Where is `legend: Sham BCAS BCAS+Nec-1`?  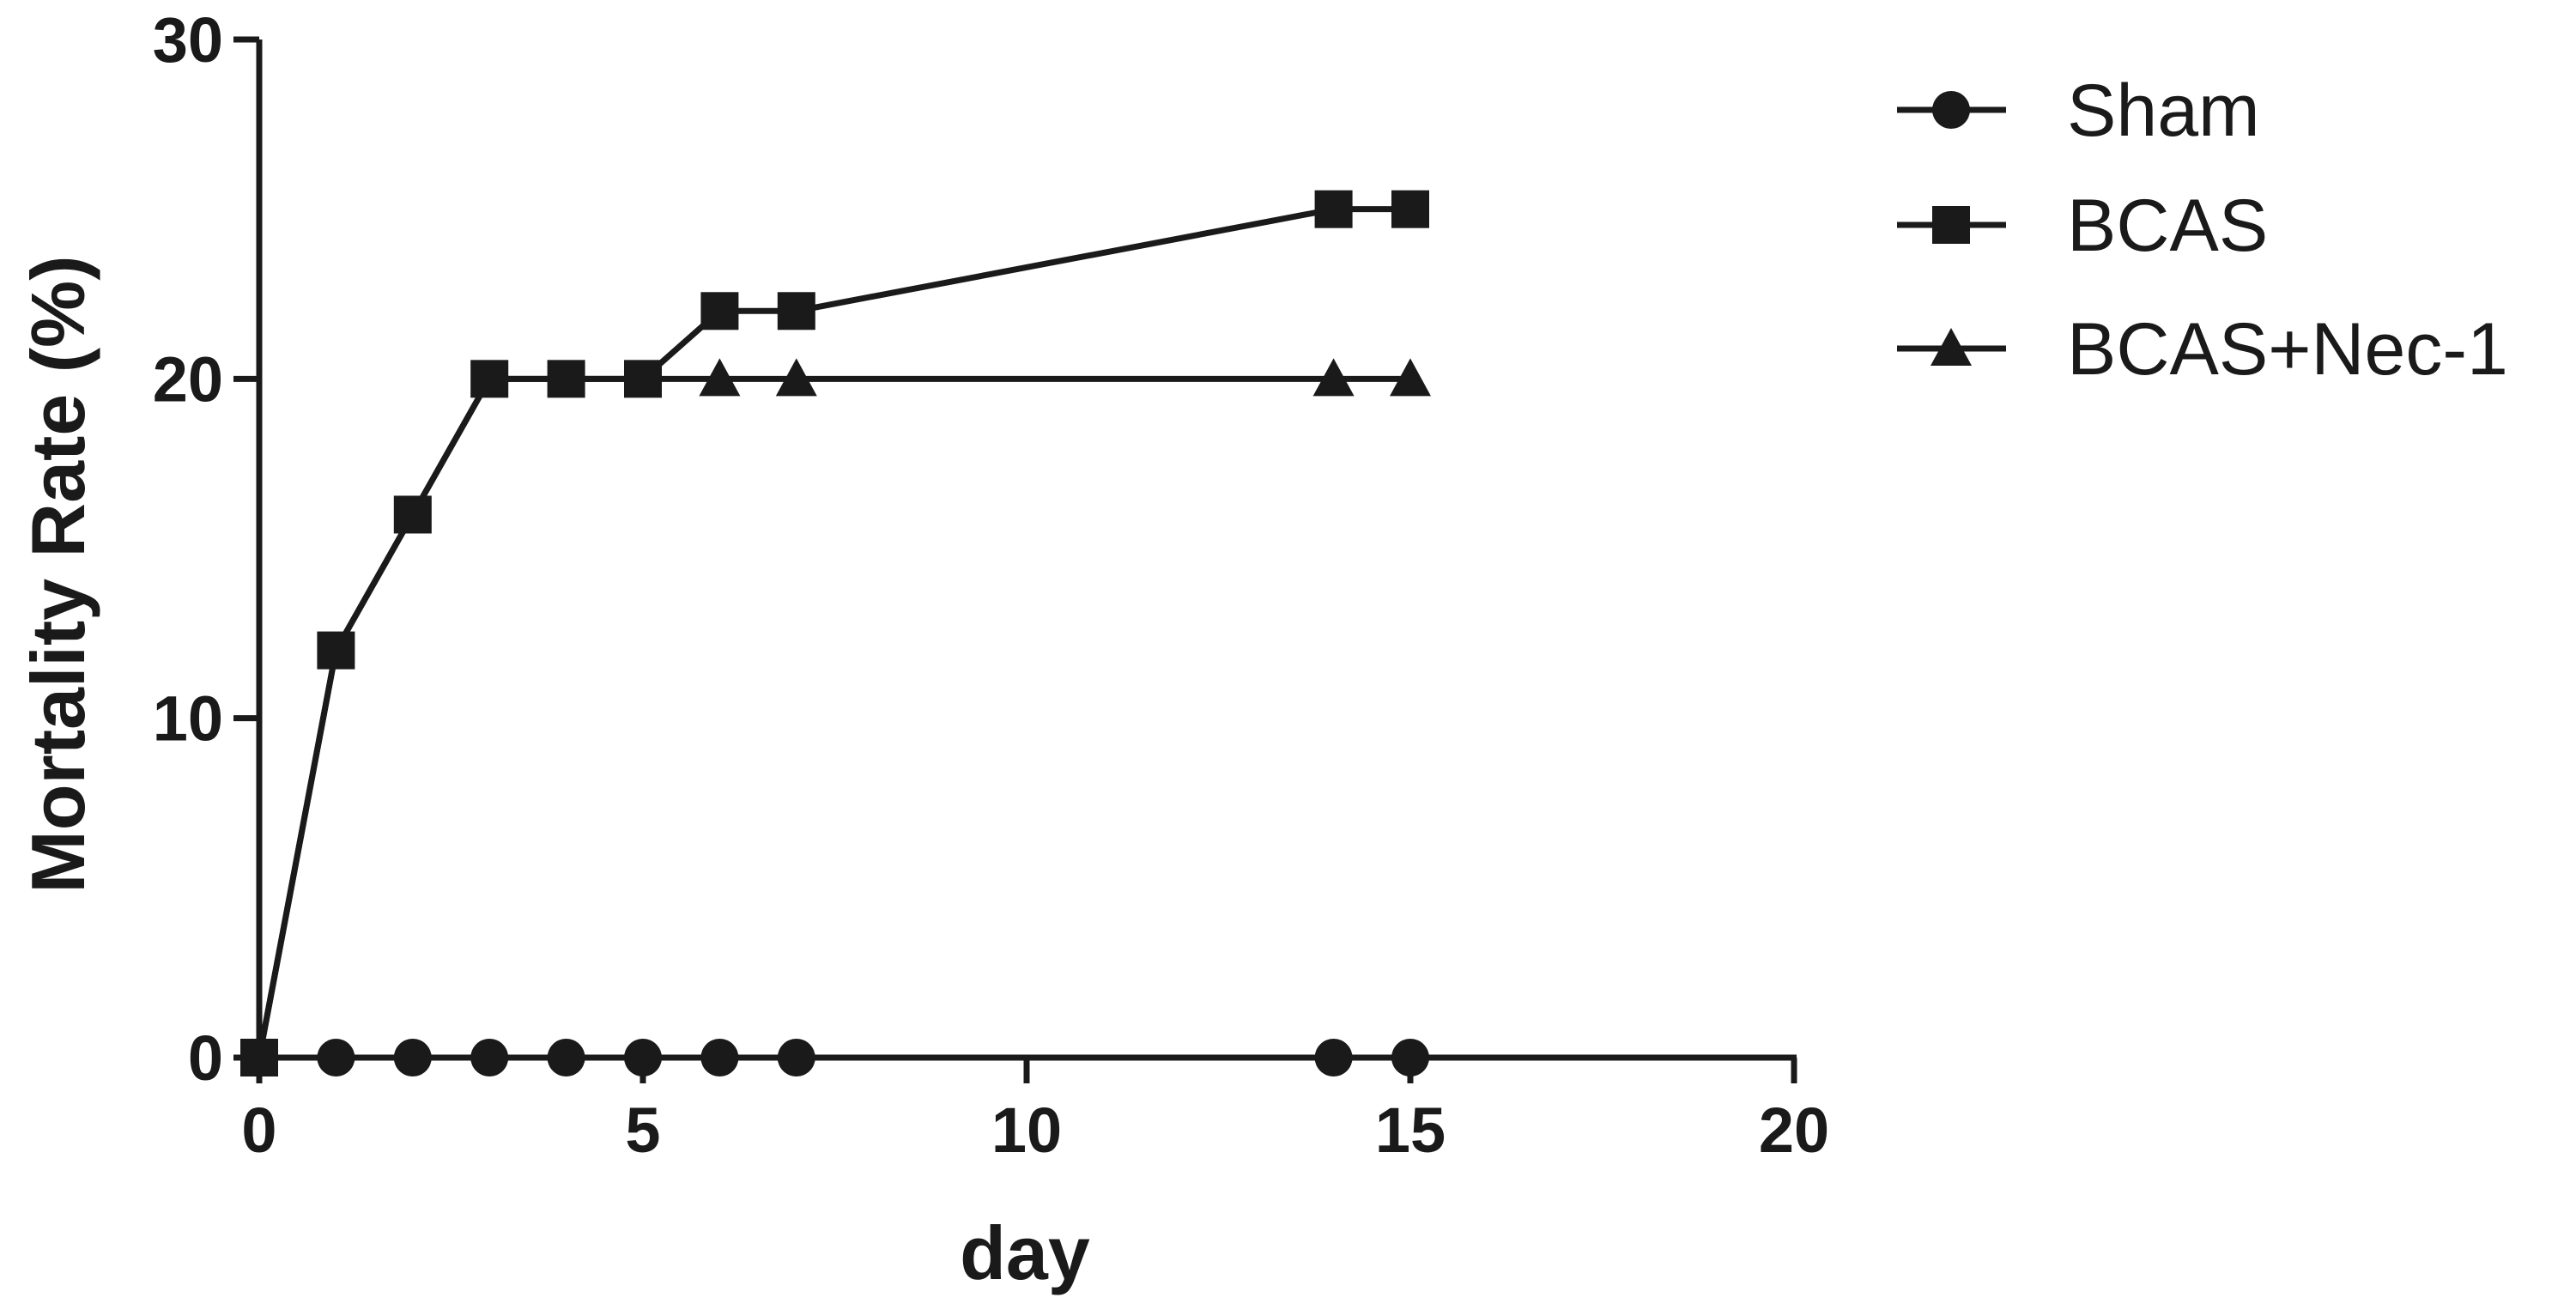 legend: Sham BCAS BCAS+Nec-1 is located at coordinates (2202, 230).